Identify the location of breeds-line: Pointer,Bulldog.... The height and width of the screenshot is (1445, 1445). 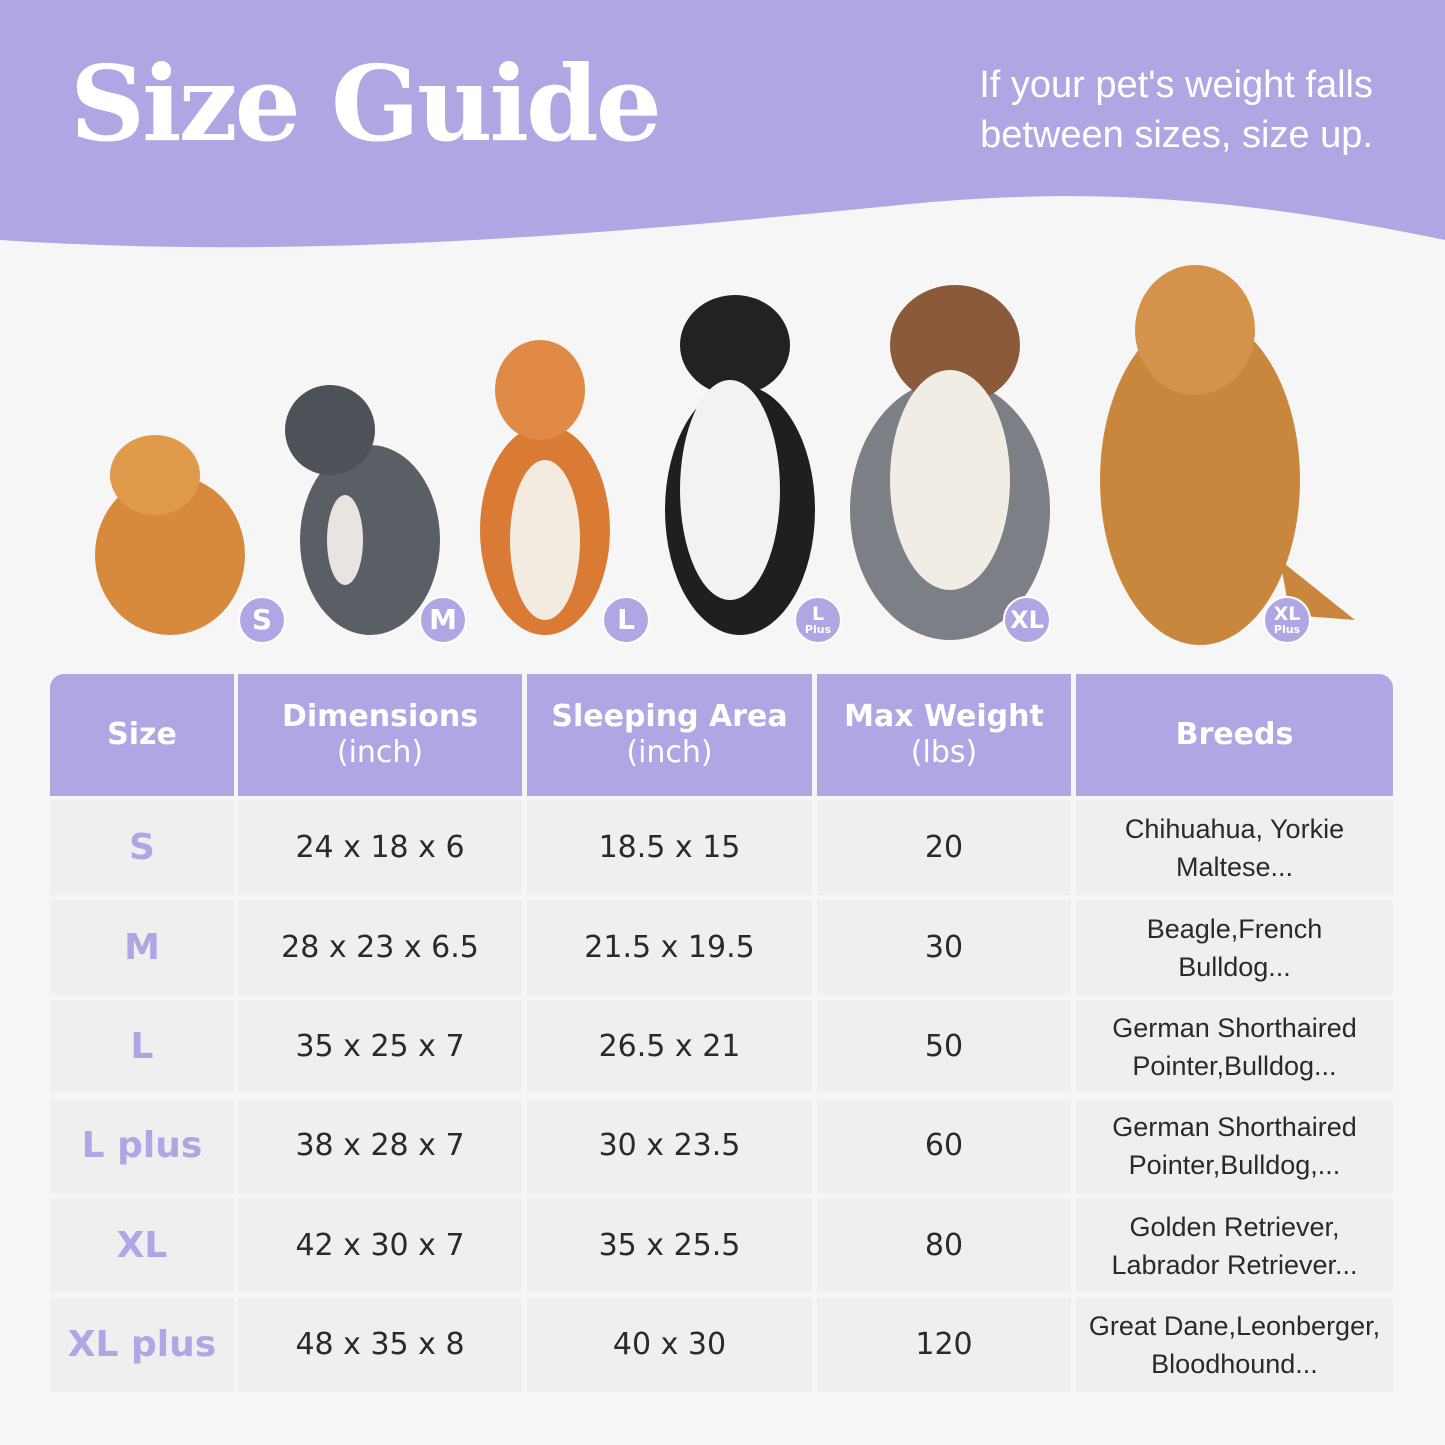
(1234, 1065).